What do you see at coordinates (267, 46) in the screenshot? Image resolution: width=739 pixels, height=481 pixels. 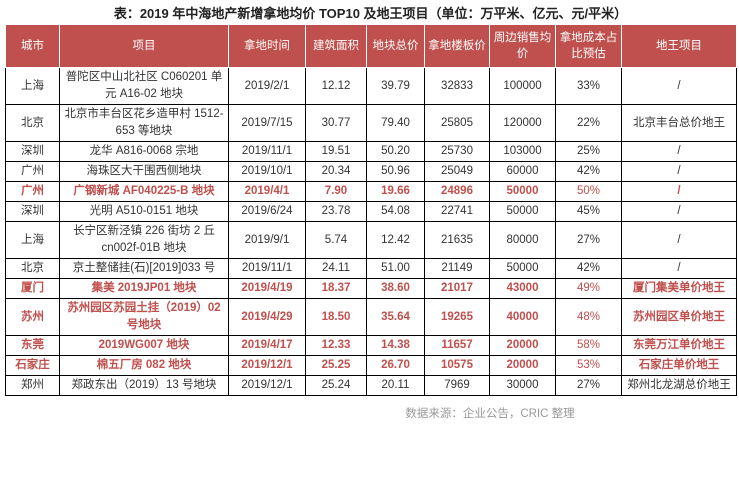 I see `column-header: 拿地时间` at bounding box center [267, 46].